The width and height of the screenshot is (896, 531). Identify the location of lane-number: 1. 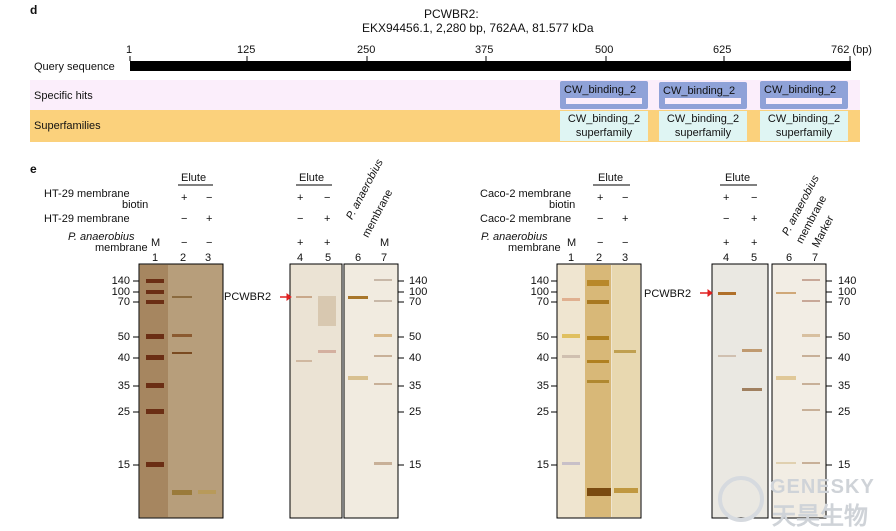
(155, 258).